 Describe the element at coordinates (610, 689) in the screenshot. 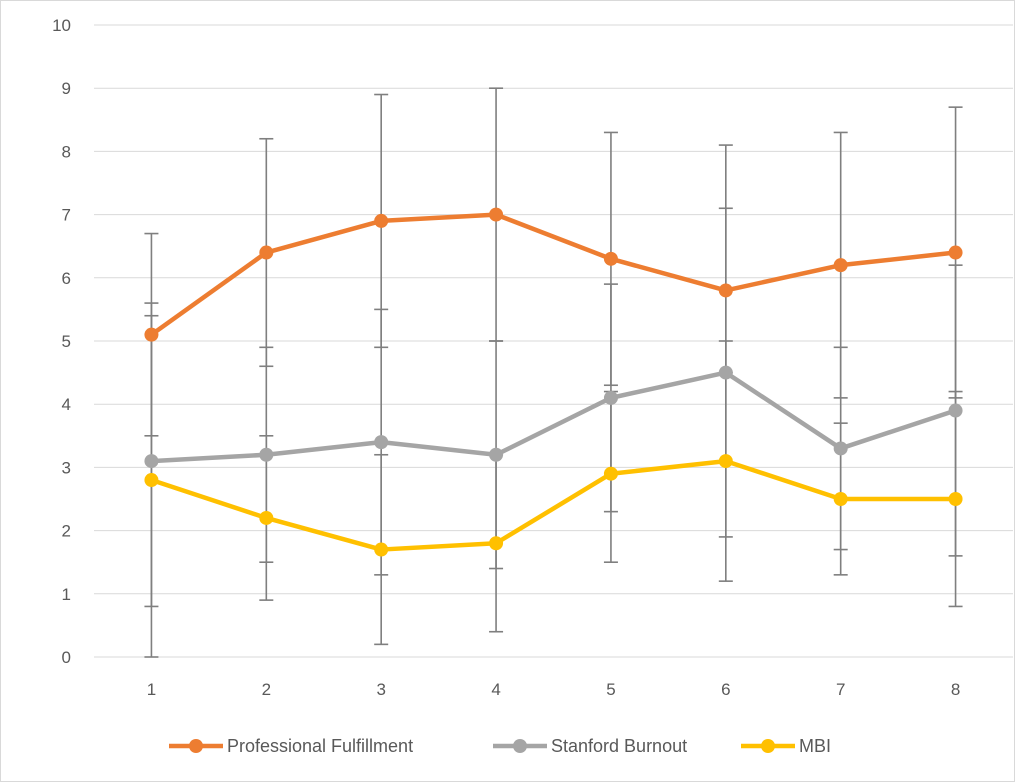

I see `x-tick-label: 5` at that location.